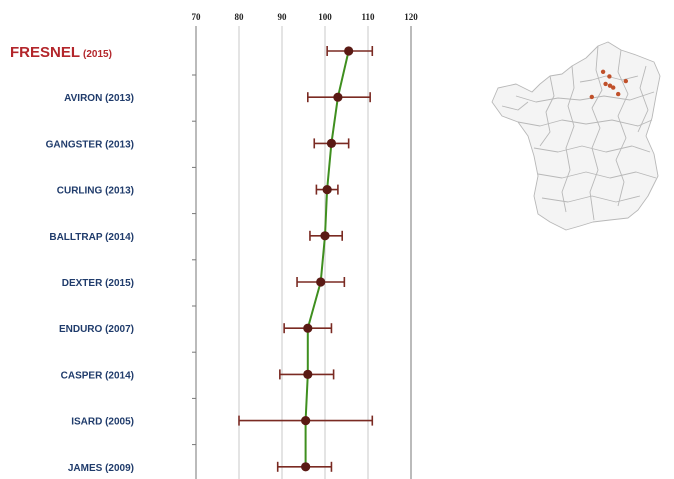  I want to click on france-departments-map-icon, so click(576, 136).